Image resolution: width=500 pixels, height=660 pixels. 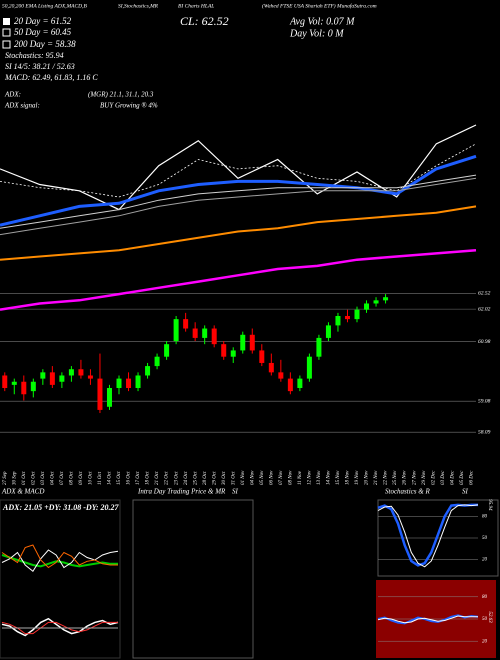 I want to click on indicator-text: SI 14/5: 38.21 / 52.63, so click(x=40, y=66).